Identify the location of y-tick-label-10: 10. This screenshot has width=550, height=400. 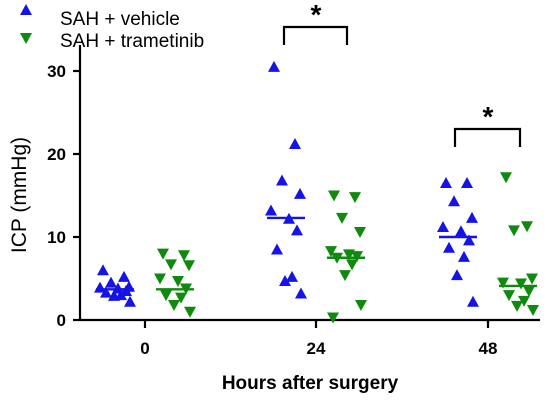
(56, 237).